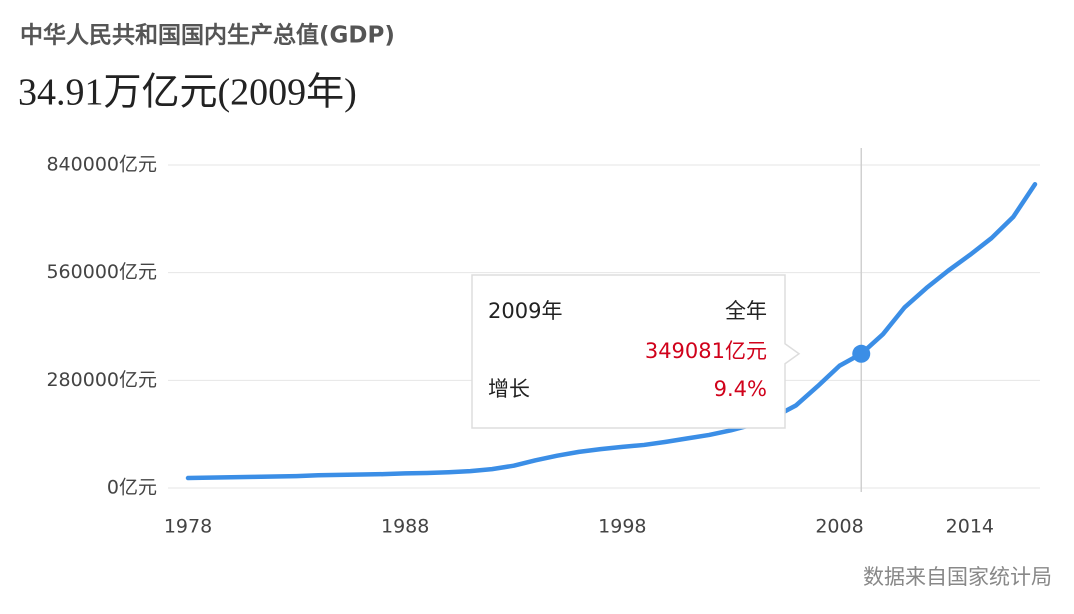  What do you see at coordinates (636, 351) in the screenshot?
I see `tooltip-box` at bounding box center [636, 351].